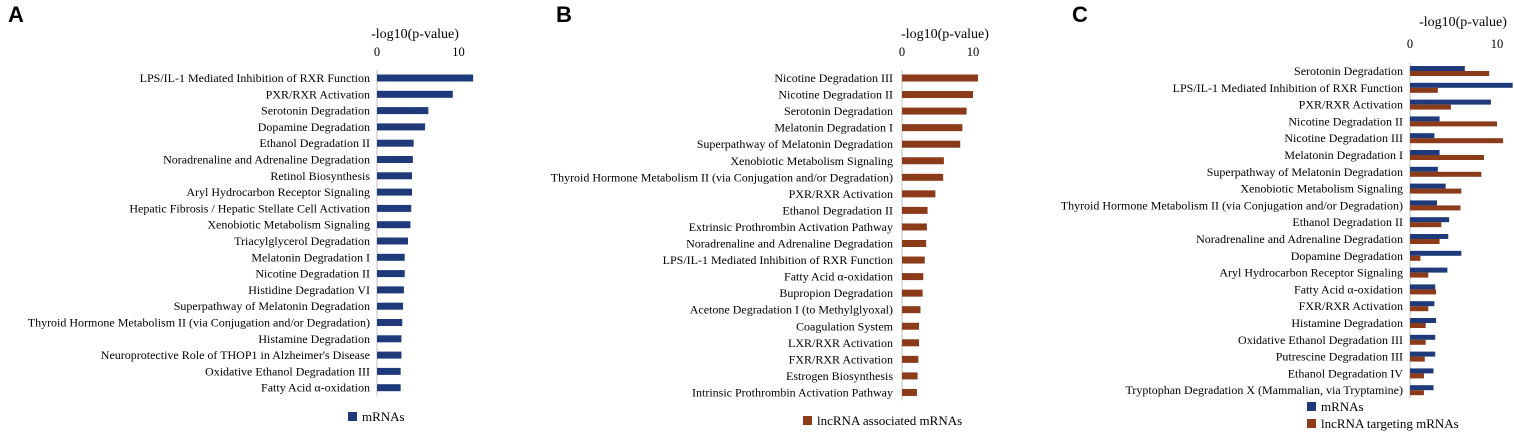  What do you see at coordinates (889, 420) in the screenshot?
I see `legend-label-lncrna-associated: lncRNA associated mRNAs` at bounding box center [889, 420].